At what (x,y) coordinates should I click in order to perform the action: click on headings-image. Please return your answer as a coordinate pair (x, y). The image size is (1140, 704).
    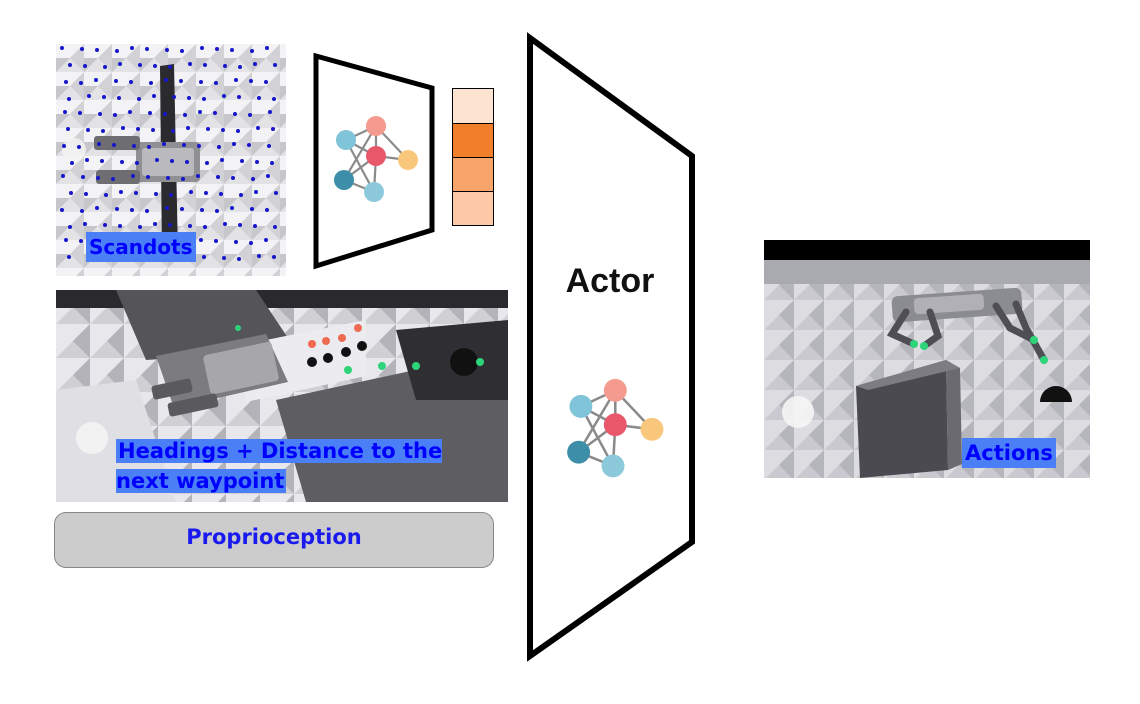
    Looking at the image, I should click on (282, 396).